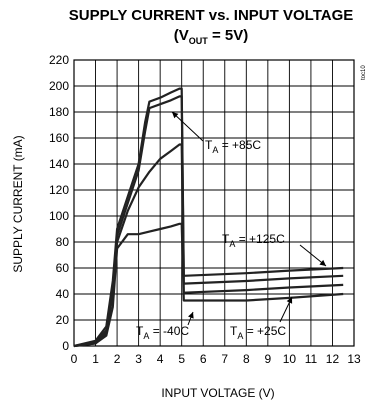 This screenshot has height=403, width=369. Describe the element at coordinates (59, 190) in the screenshot. I see `y-tick-label: 120` at that location.